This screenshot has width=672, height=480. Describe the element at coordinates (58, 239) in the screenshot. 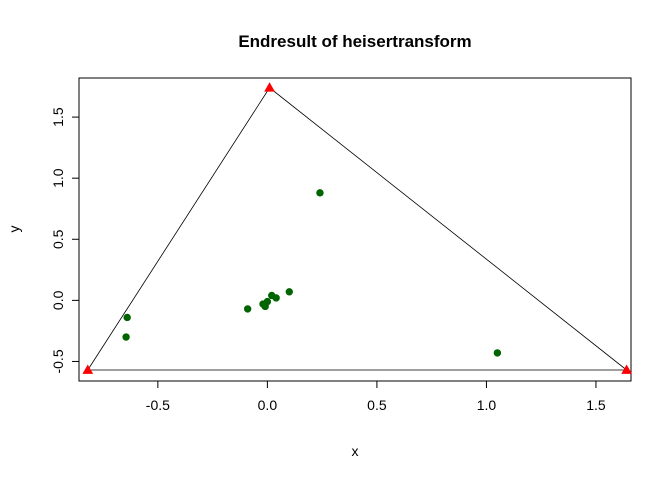

I see `y-tick-label: 0.5` at that location.